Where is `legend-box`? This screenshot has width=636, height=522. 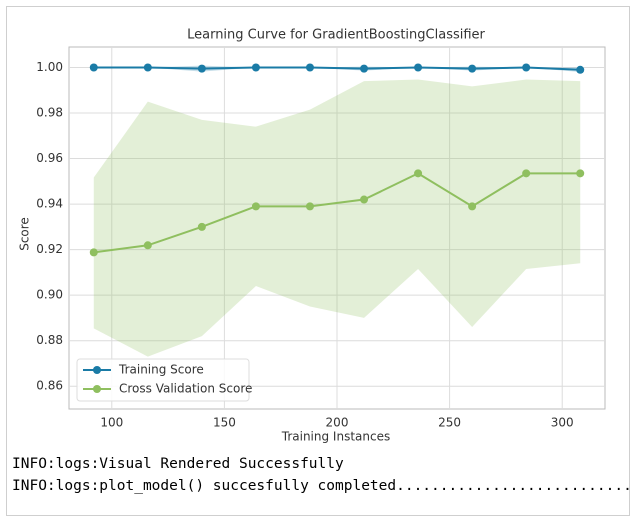 legend-box is located at coordinates (163, 380).